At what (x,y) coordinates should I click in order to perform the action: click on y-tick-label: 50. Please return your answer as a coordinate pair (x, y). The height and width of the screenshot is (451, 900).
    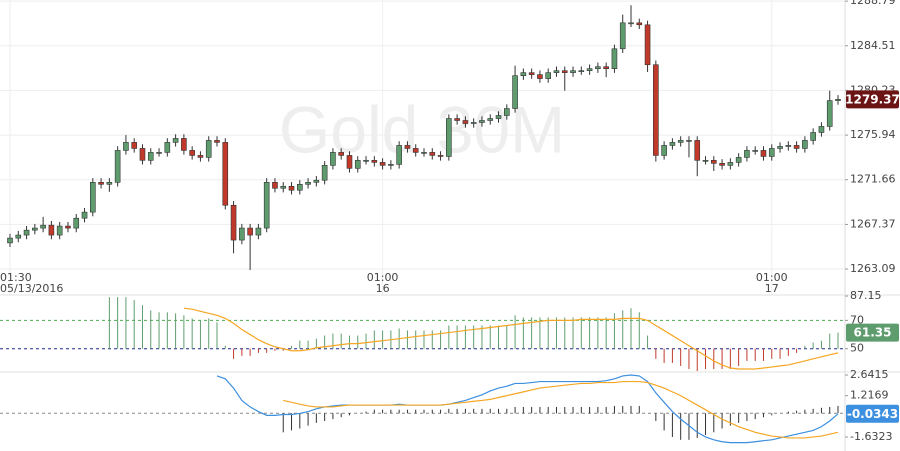
    Looking at the image, I should click on (857, 348).